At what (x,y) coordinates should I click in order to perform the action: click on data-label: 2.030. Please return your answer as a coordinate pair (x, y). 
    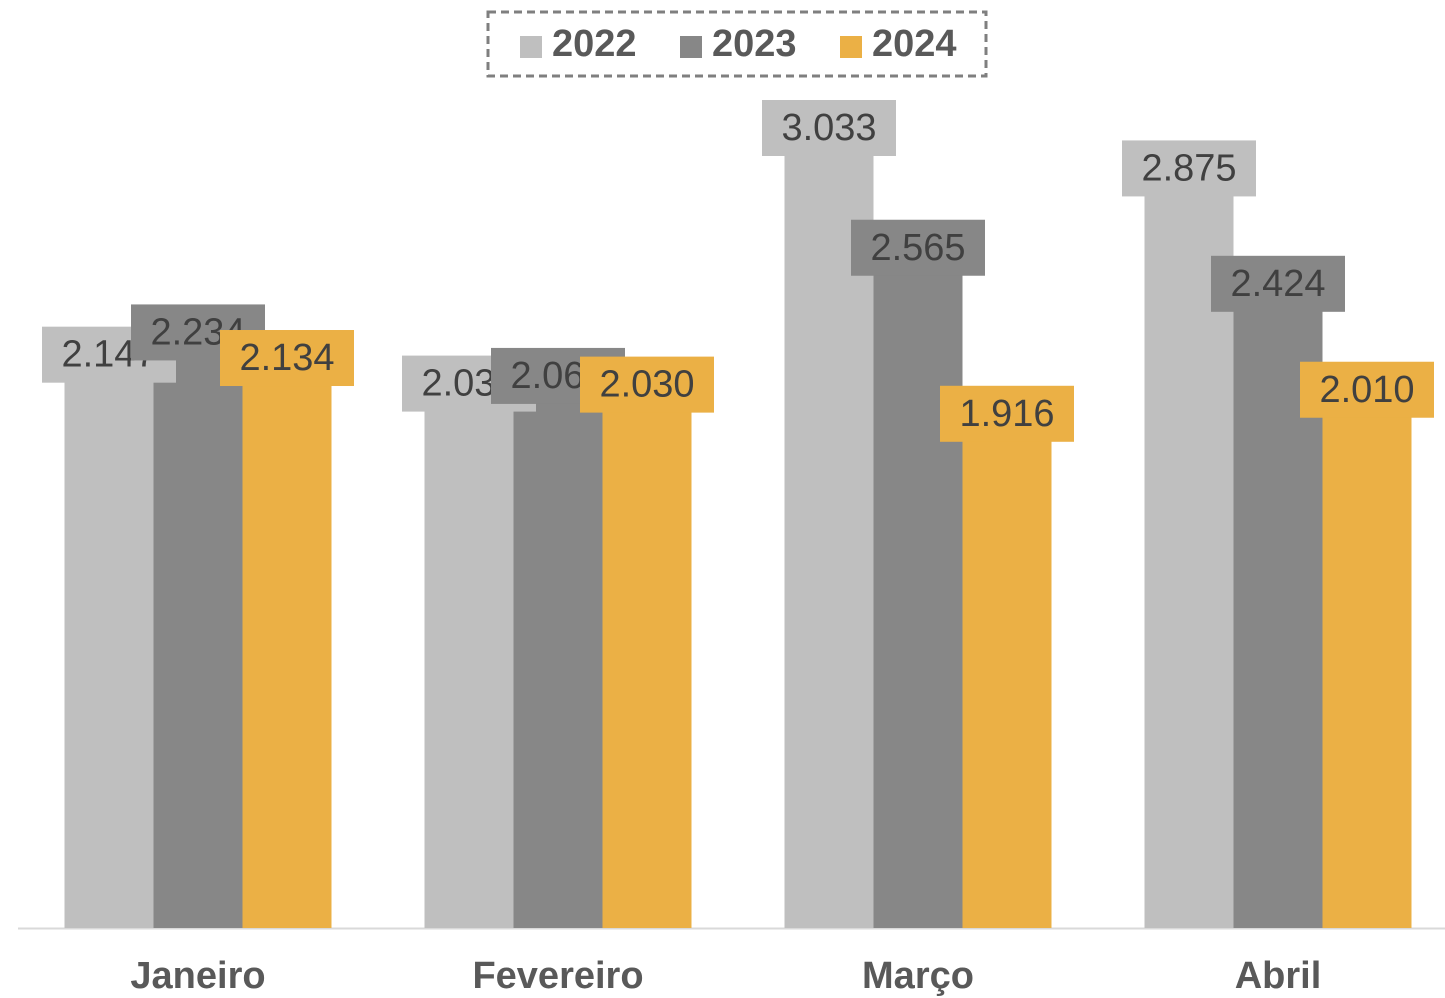
    Looking at the image, I should click on (646, 385).